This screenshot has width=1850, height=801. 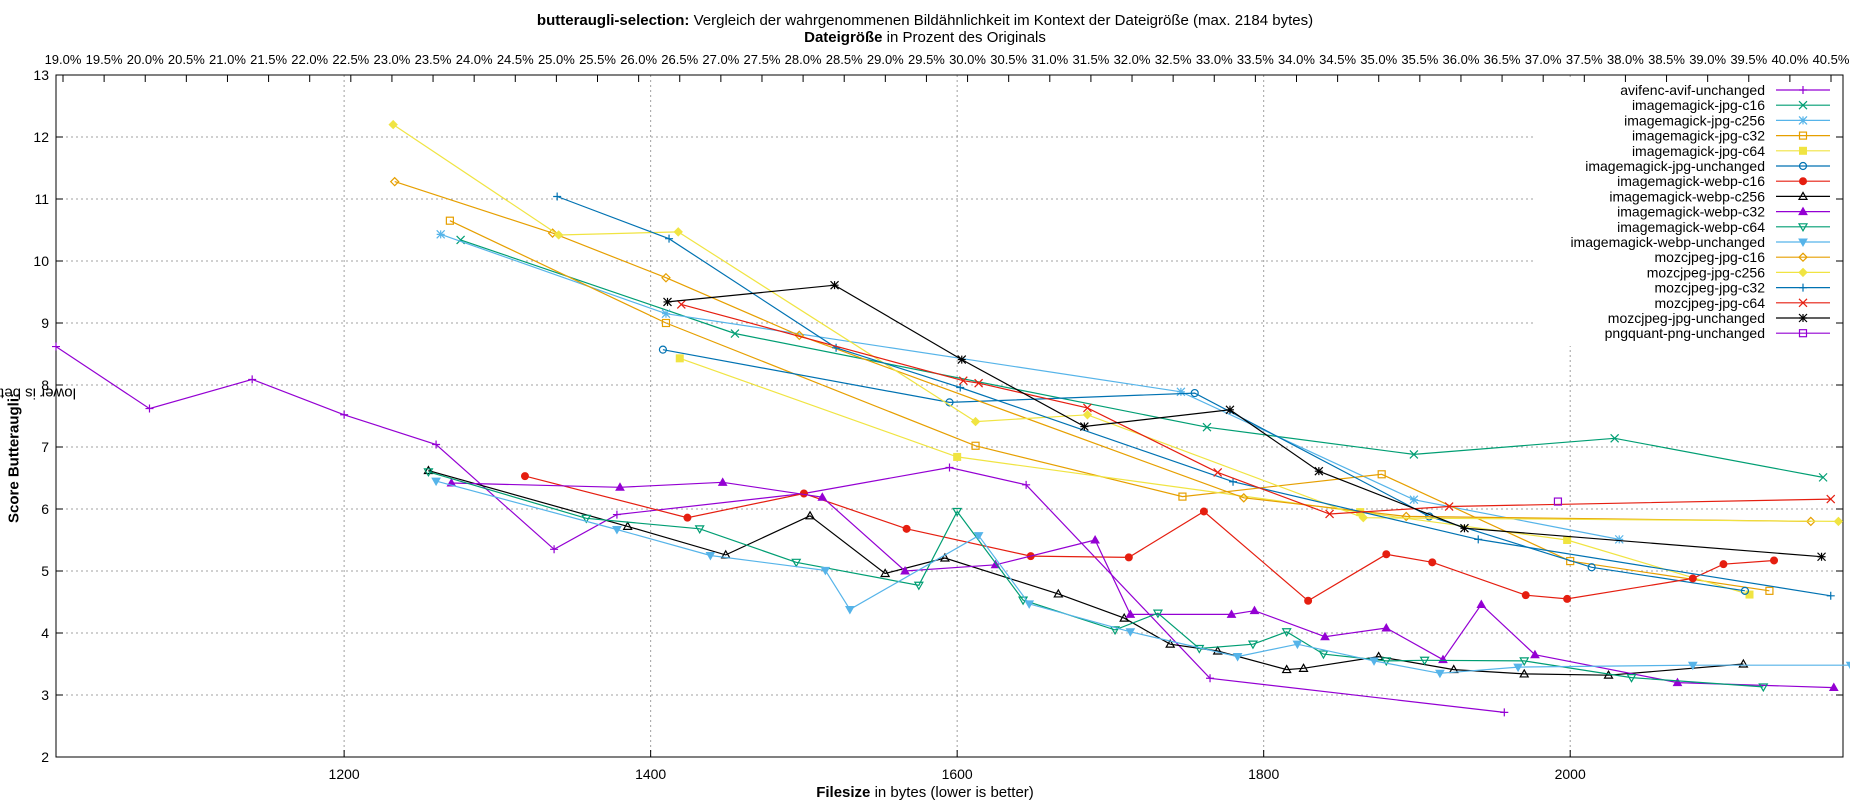 What do you see at coordinates (1149, 538) in the screenshot?
I see `series-imagemagick-webp-c16` at bounding box center [1149, 538].